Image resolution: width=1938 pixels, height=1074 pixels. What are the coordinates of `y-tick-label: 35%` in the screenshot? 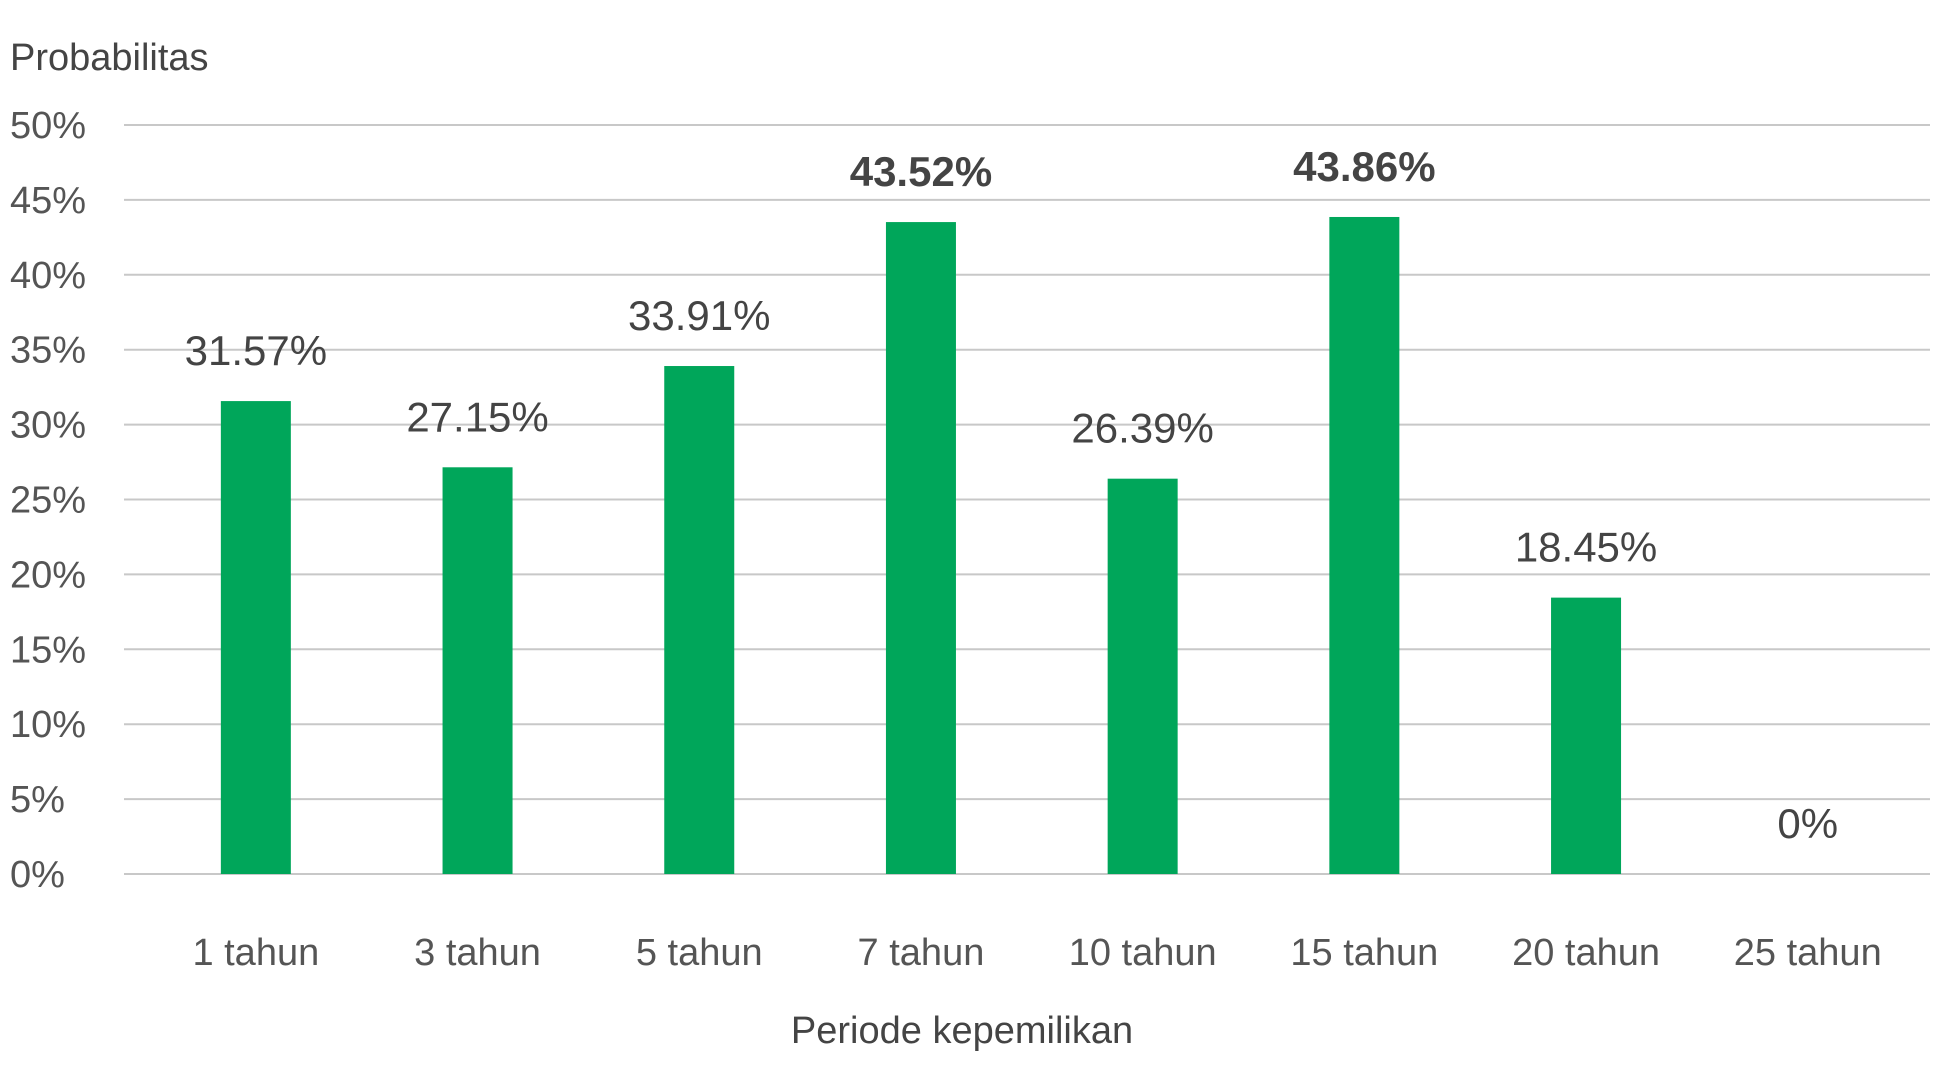 It's located at (48, 351).